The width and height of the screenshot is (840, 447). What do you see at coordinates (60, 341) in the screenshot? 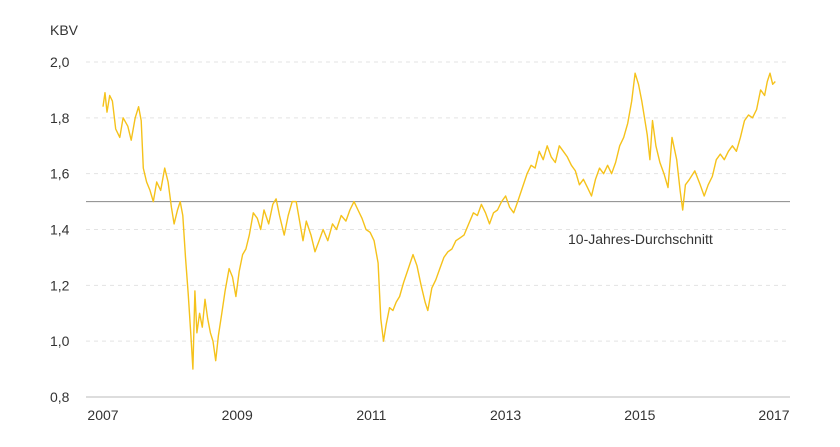
I see `y-tick-label: 1,0` at bounding box center [60, 341].